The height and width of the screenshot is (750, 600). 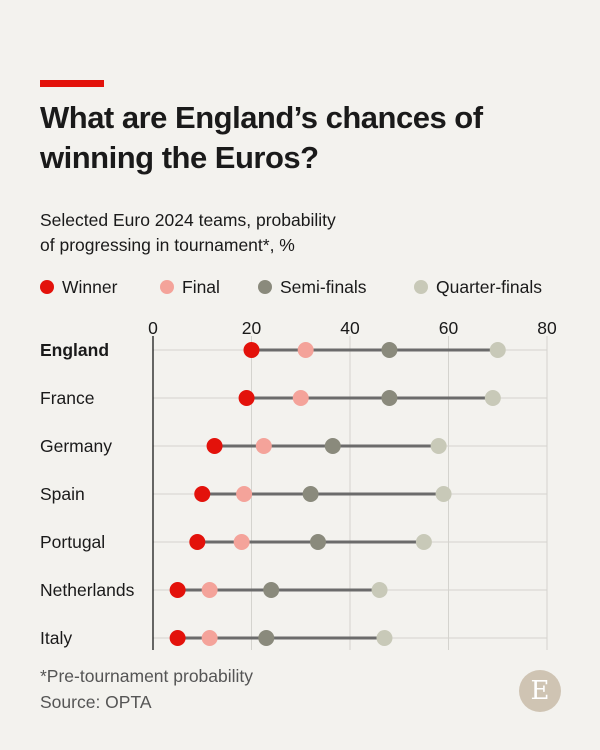 I want to click on x-tick-label: 80, so click(x=547, y=328).